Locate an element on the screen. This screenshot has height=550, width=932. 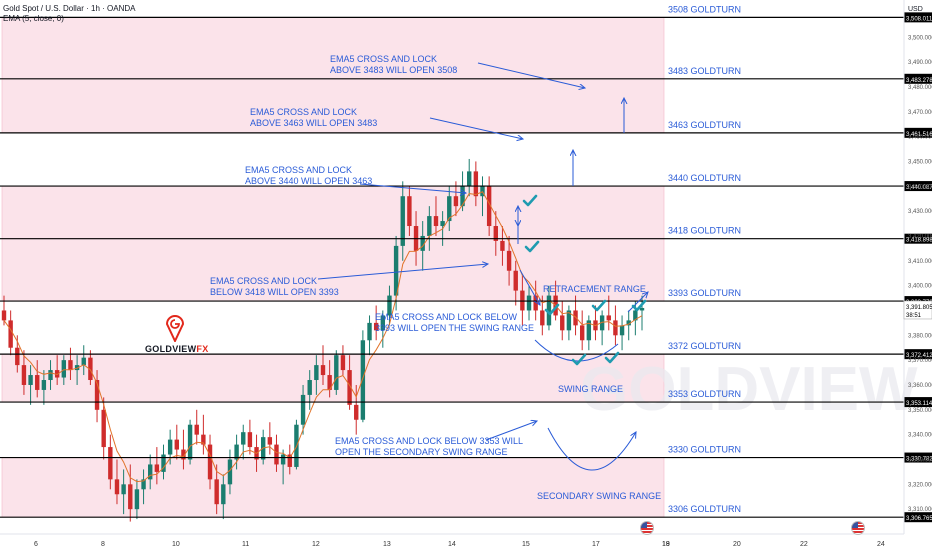
y-tick-label: 3,440.000 is located at coordinates (920, 187).